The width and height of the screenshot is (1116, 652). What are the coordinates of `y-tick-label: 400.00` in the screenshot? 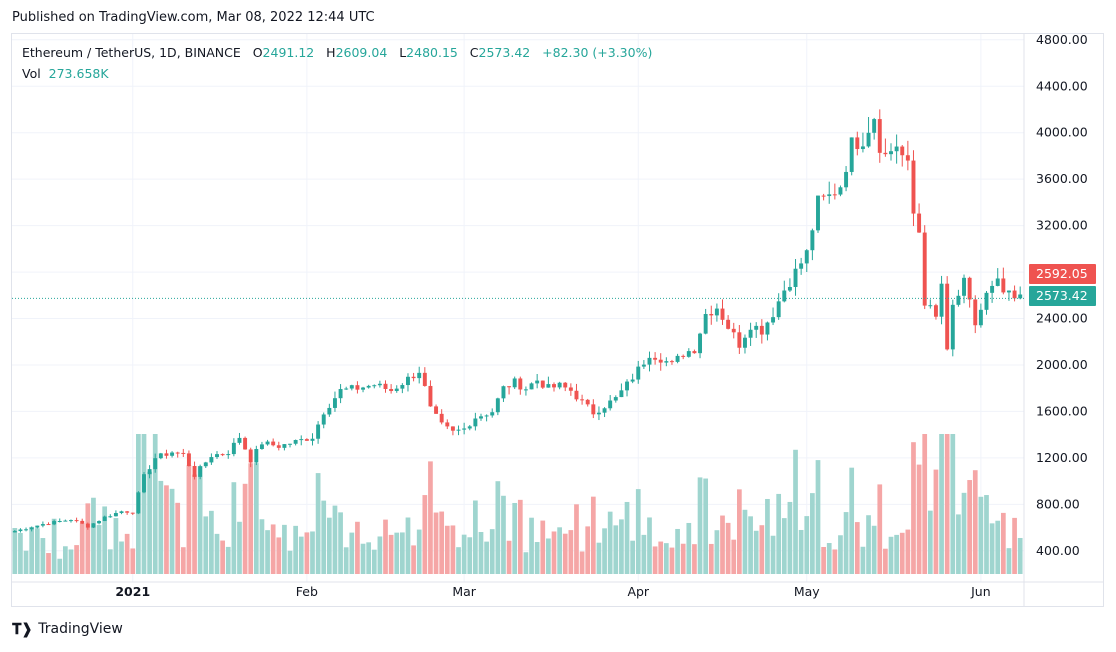 It's located at (1058, 550).